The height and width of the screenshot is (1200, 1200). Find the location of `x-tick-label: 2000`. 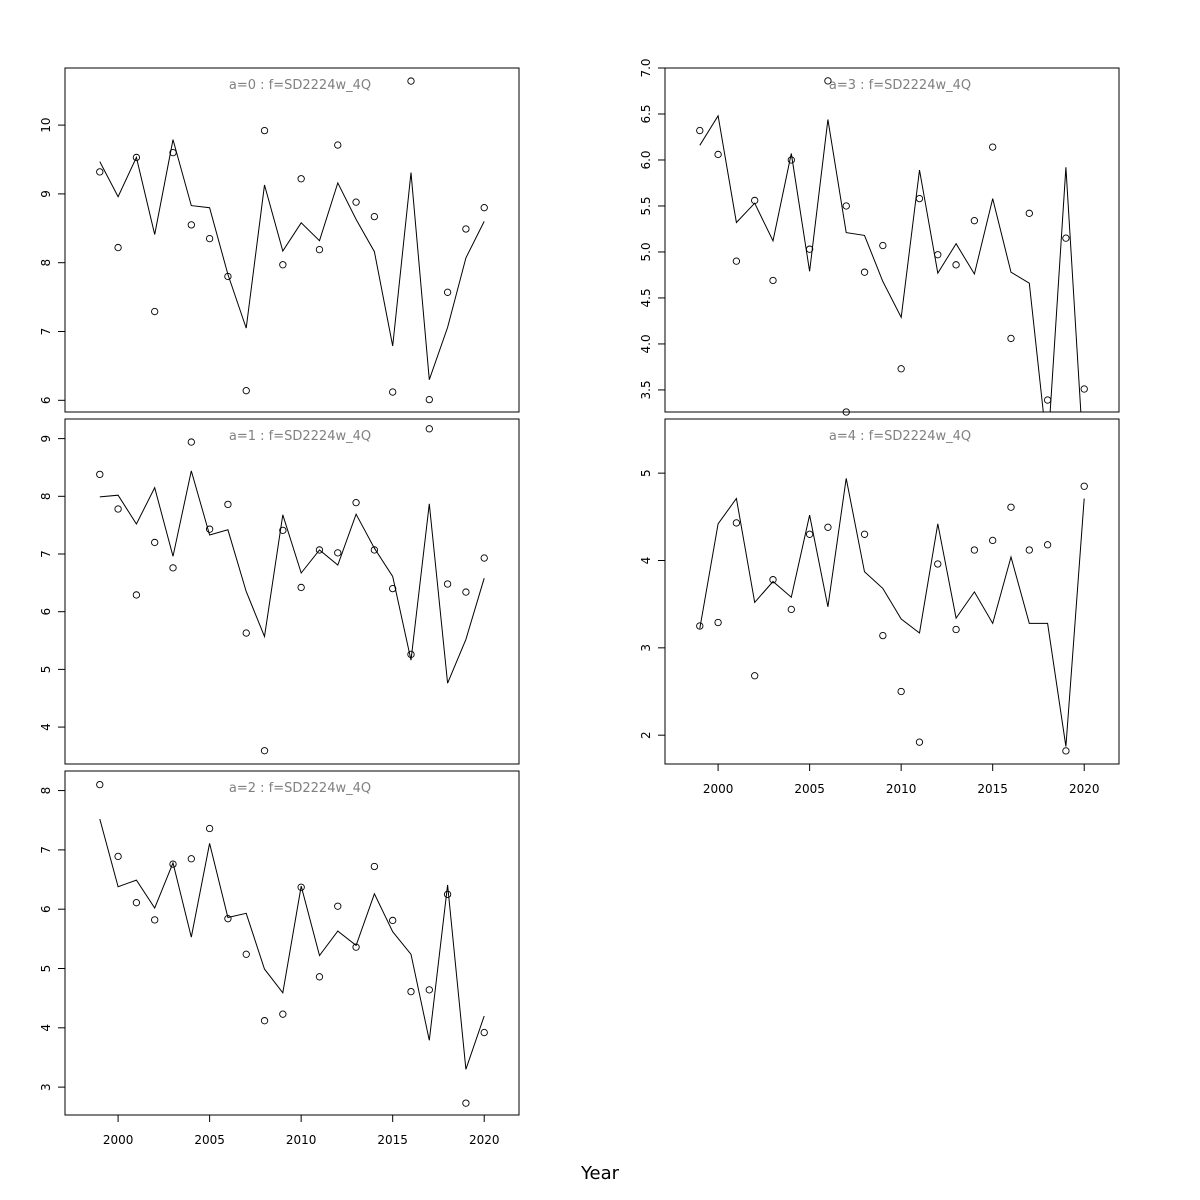

x-tick-label: 2000 is located at coordinates (118, 1140).